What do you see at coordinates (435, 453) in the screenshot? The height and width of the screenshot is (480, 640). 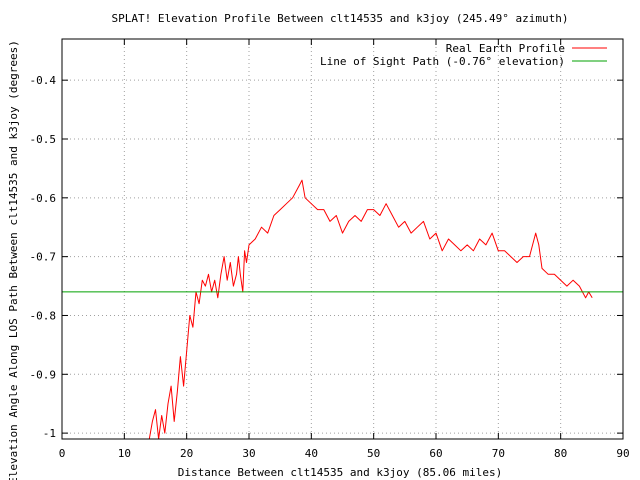 I see `x-tick-label: 60` at bounding box center [435, 453].